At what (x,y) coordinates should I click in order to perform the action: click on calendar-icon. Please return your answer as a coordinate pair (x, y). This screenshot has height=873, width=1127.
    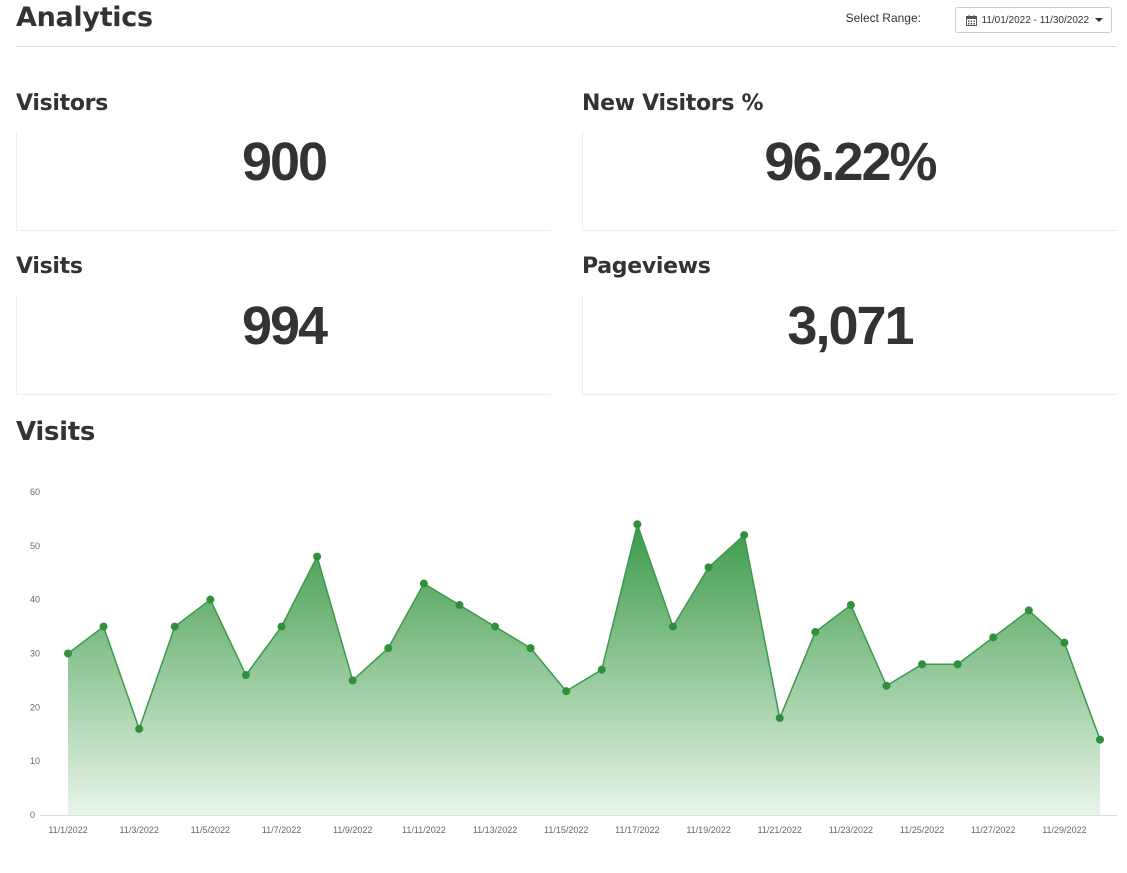
    Looking at the image, I should click on (971, 20).